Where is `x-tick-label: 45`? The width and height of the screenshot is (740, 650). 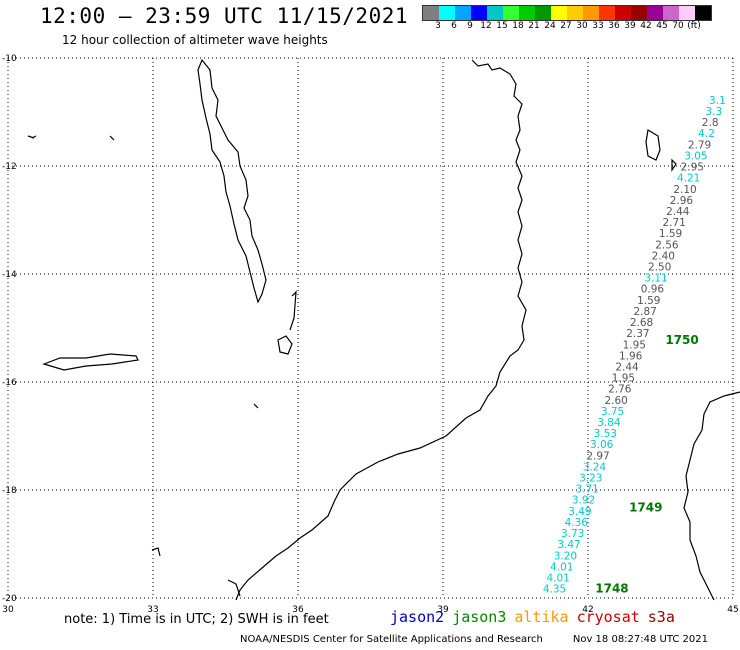 x-tick-label: 45 is located at coordinates (732, 610).